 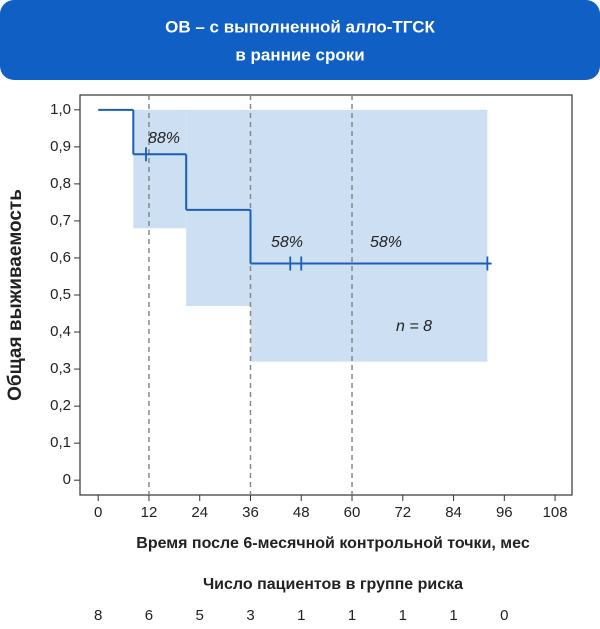 I want to click on x-tick-label: 84, so click(x=453, y=512).